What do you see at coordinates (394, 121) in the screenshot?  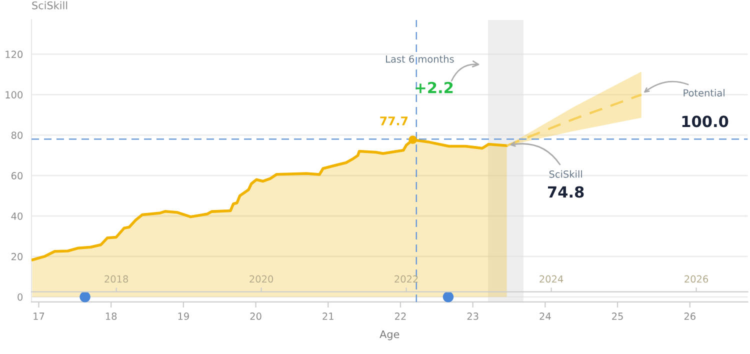 I see `annotation: 77.7` at bounding box center [394, 121].